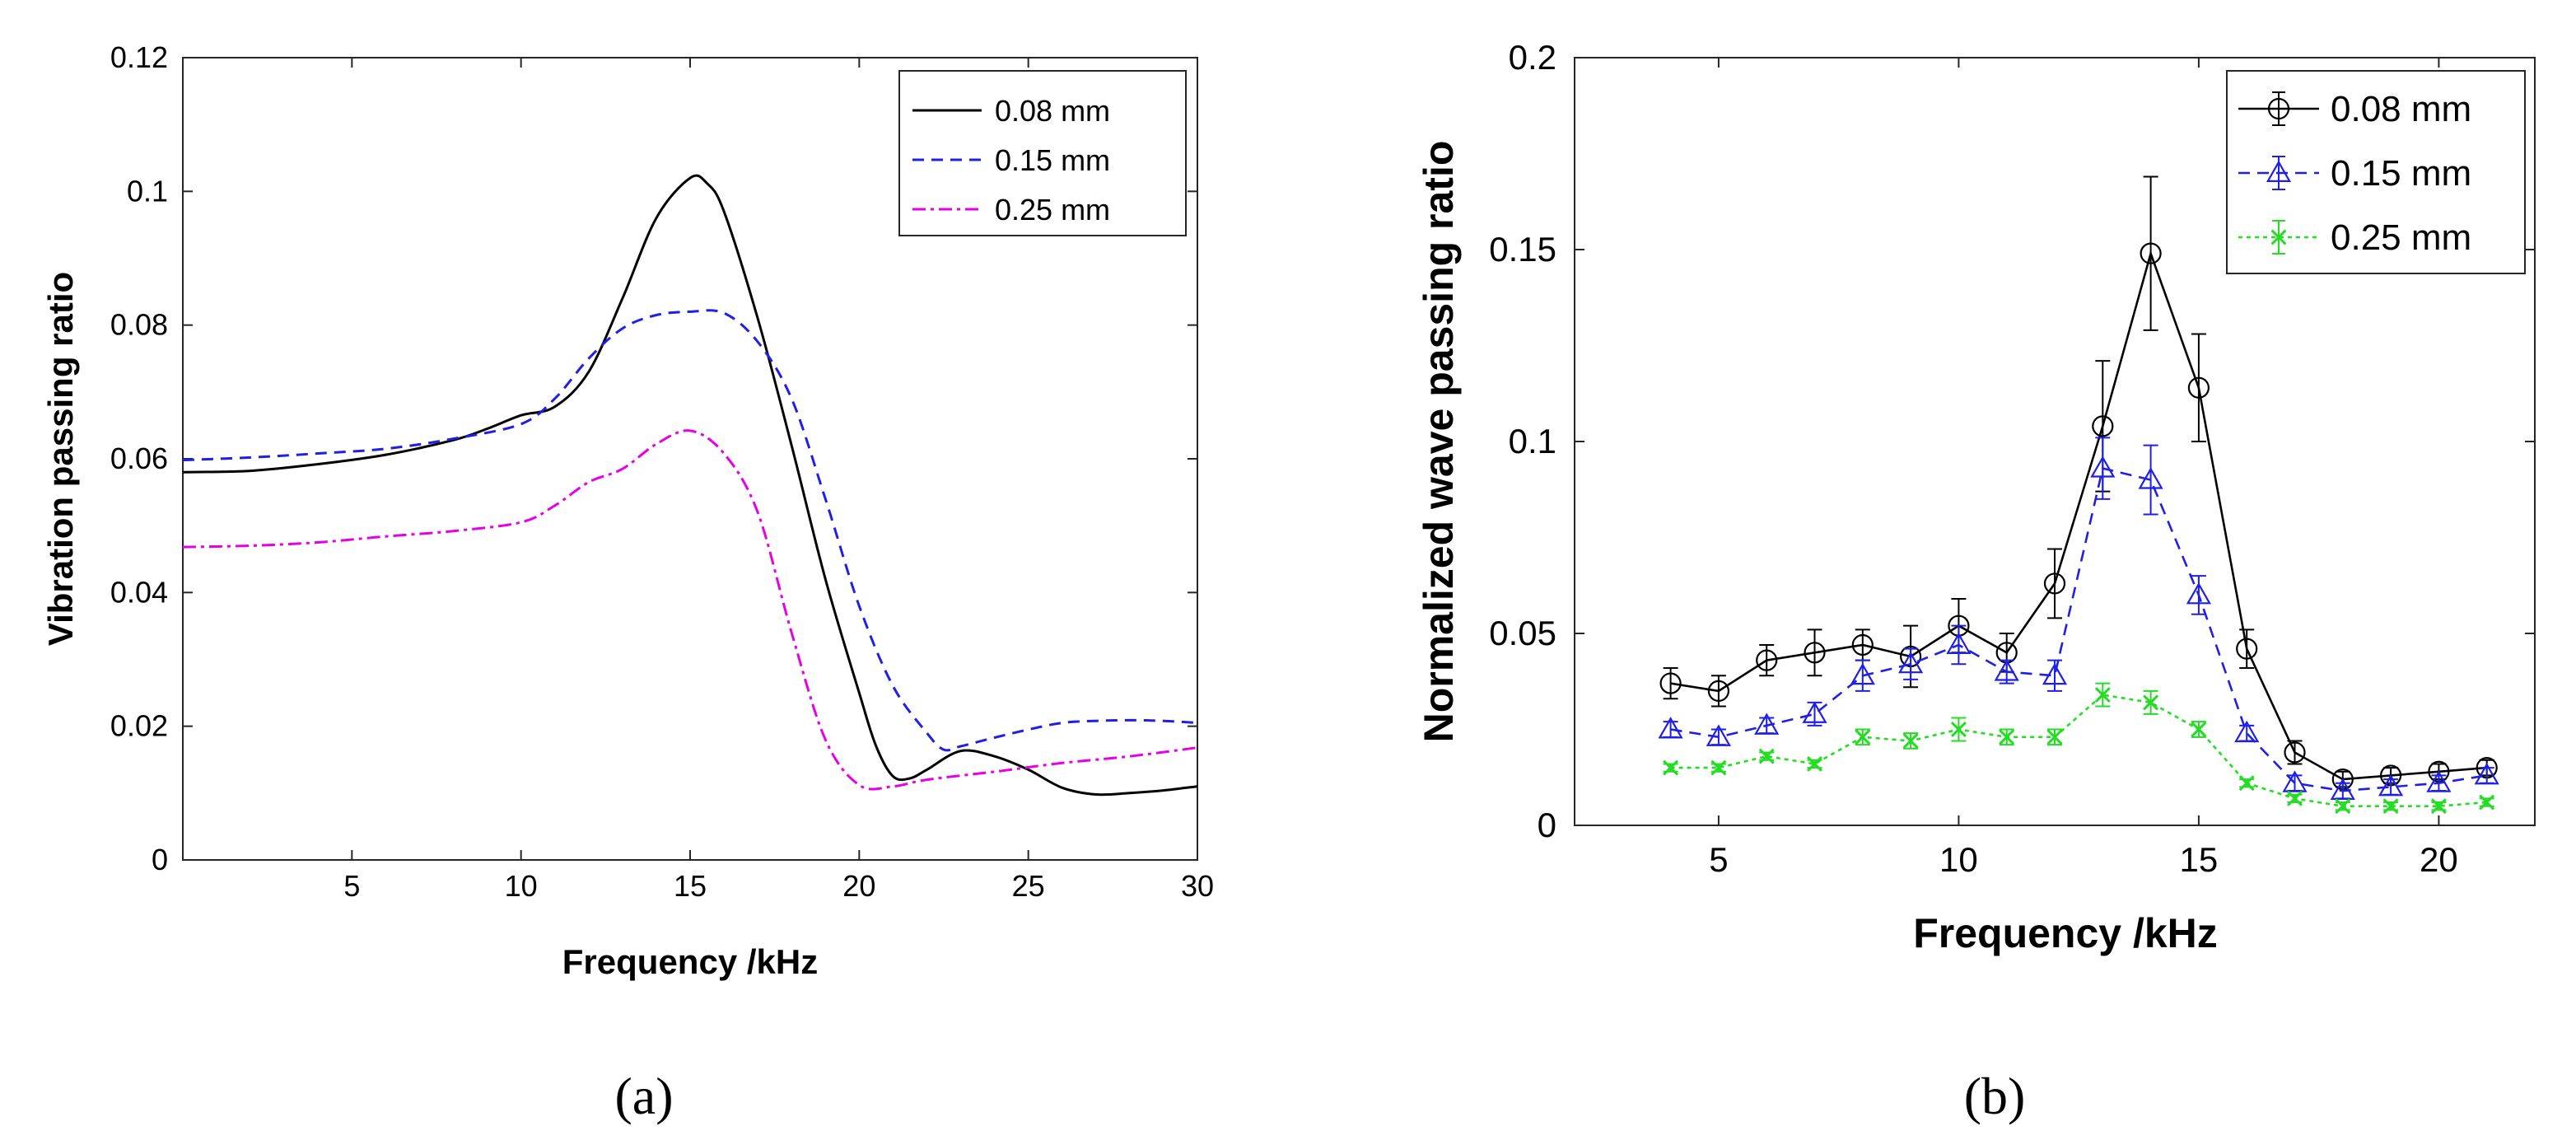 This screenshot has height=1140, width=2576. Describe the element at coordinates (2278, 237) in the screenshot. I see `legend-marker` at that location.